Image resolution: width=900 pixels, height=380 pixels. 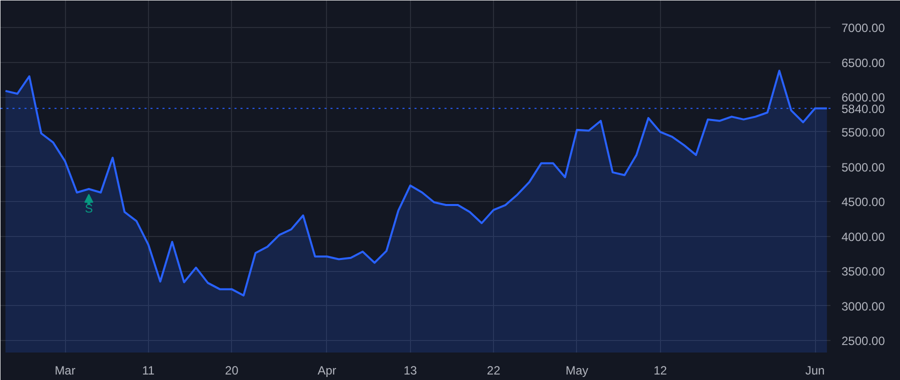 What do you see at coordinates (661, 371) in the screenshot?
I see `x-tick-label: 12` at bounding box center [661, 371].